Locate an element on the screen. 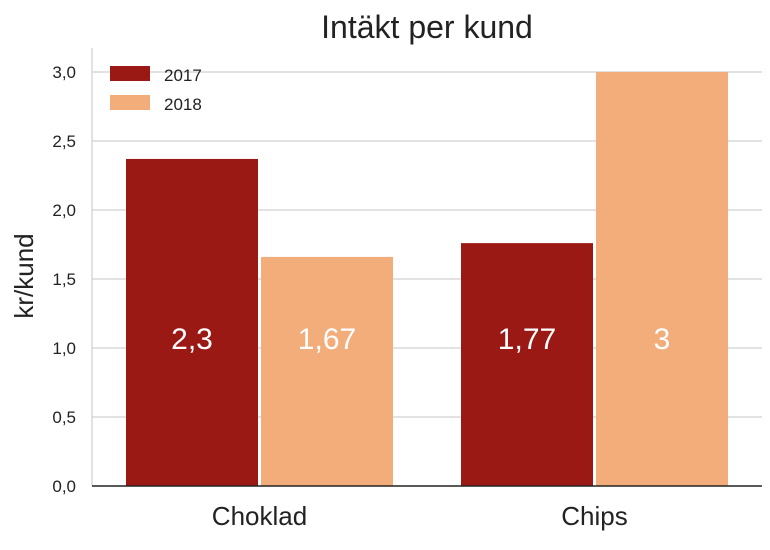 This screenshot has height=550, width=770. y-tick-label: 1,0 is located at coordinates (64, 348).